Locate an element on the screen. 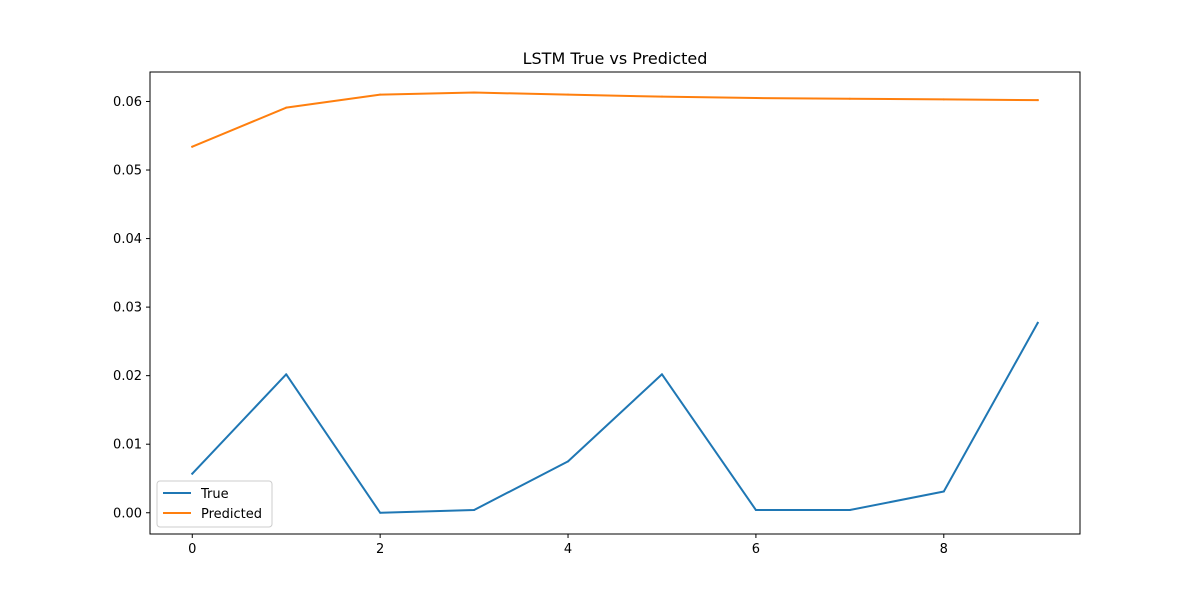 The width and height of the screenshot is (1200, 600). x-tick-label: 8 is located at coordinates (944, 549).